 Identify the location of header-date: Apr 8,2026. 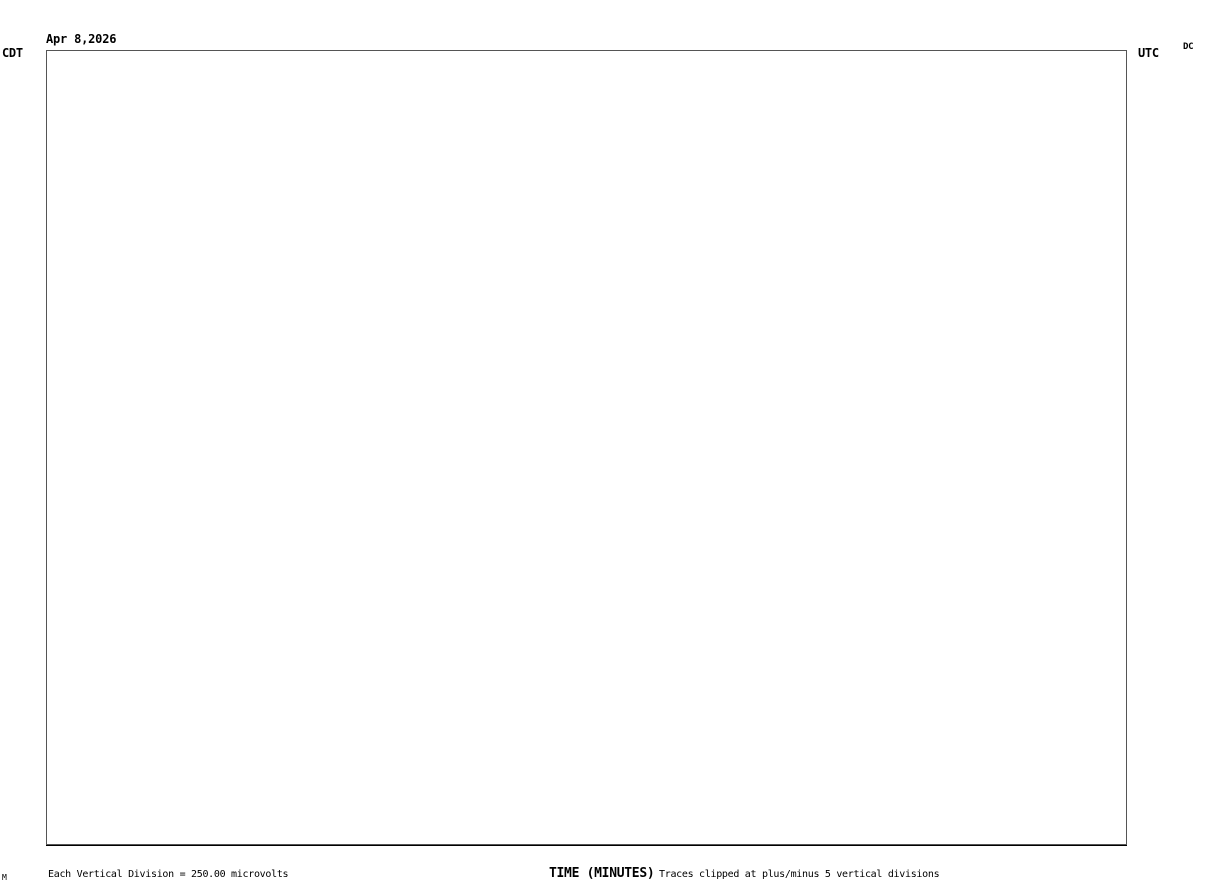
(81, 39).